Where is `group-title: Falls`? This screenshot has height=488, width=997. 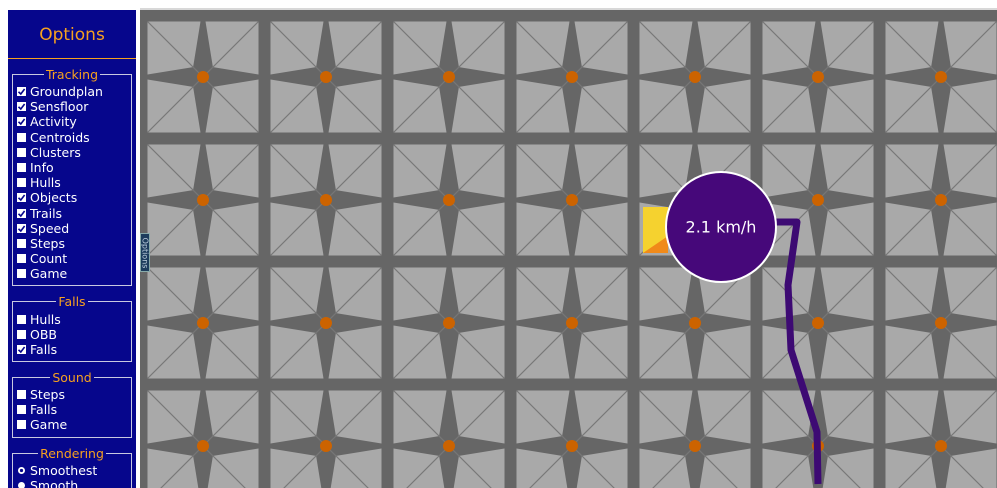 group-title: Falls is located at coordinates (72, 302).